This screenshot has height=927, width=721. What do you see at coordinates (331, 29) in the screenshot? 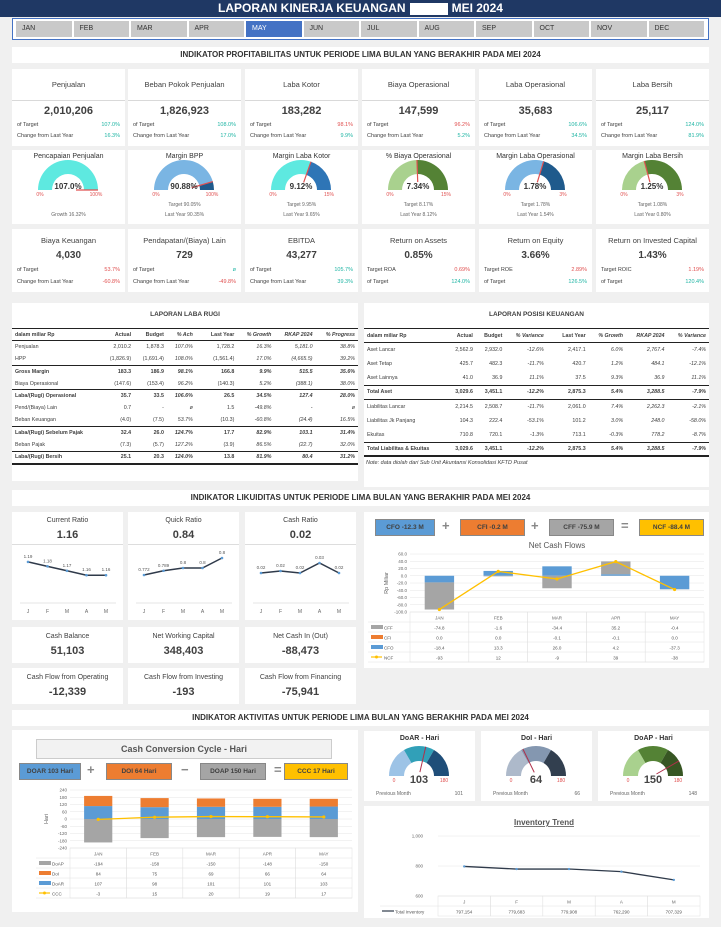
I see `month-tab-jun: JUN` at bounding box center [331, 29].